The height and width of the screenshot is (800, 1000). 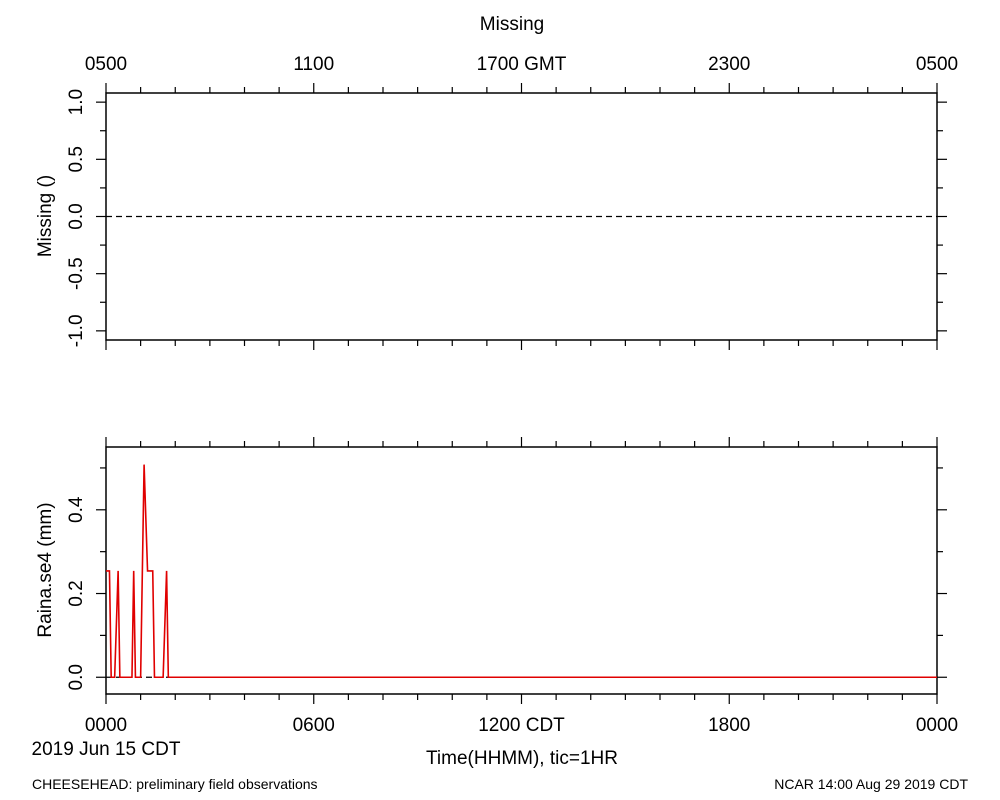 What do you see at coordinates (45, 569) in the screenshot?
I see `rain-y-axis-label: Raina.se4 (mm)` at bounding box center [45, 569].